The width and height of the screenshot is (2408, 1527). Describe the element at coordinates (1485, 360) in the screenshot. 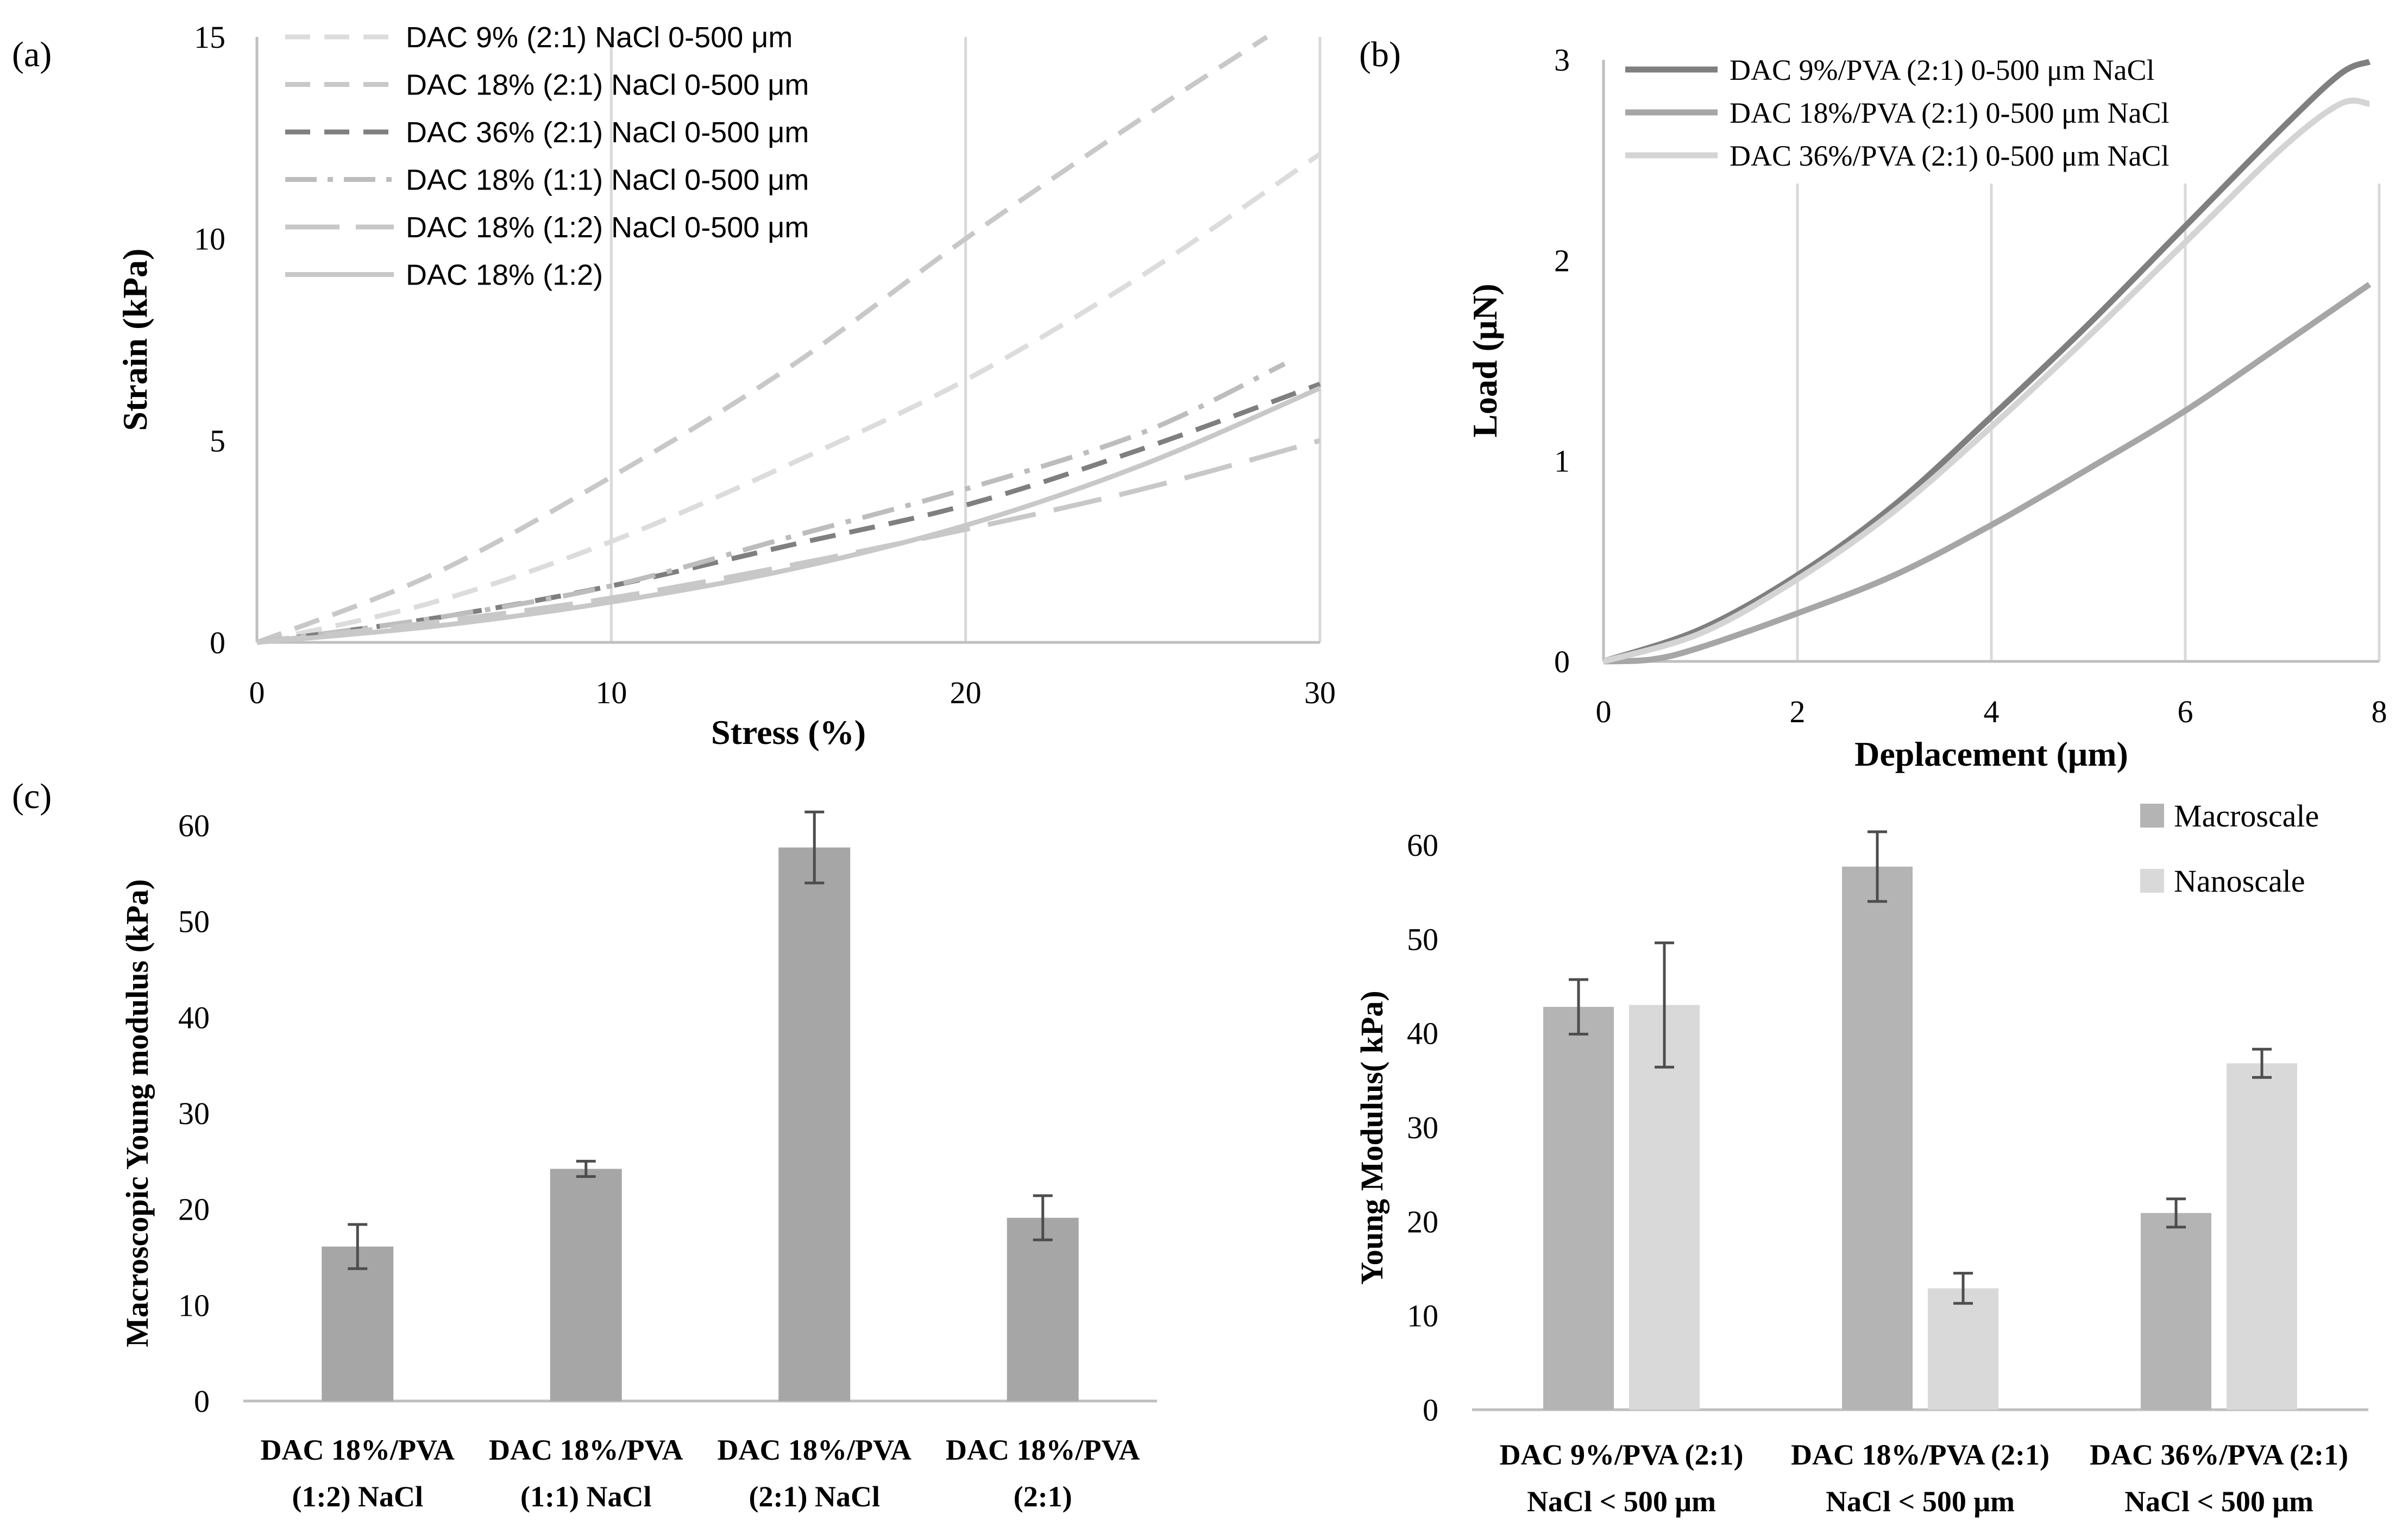

I see `y-axis-title: Load (μN)` at that location.